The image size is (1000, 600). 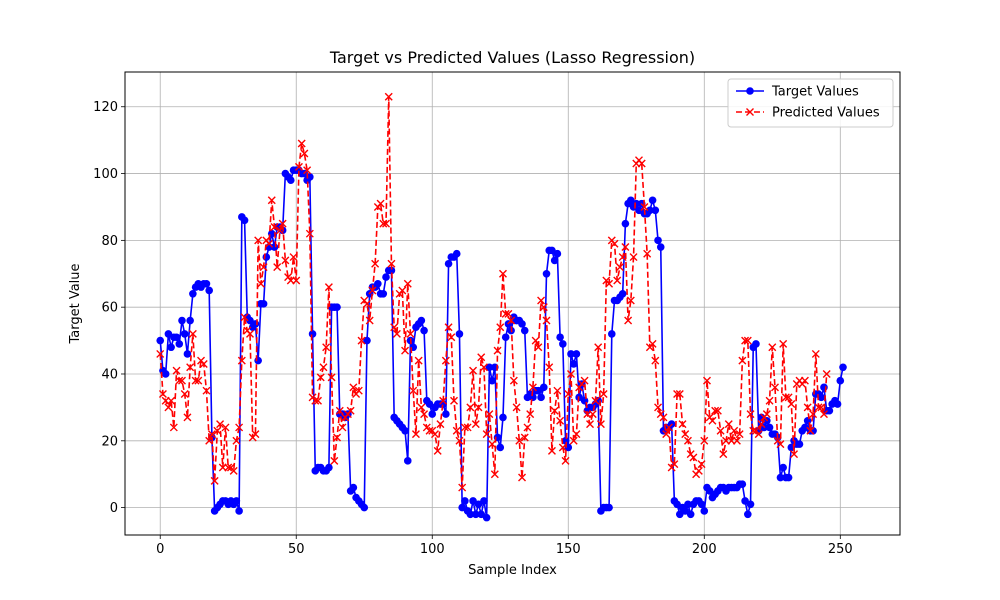 What do you see at coordinates (75, 303) in the screenshot?
I see `y-axis-label: Target Value` at bounding box center [75, 303].